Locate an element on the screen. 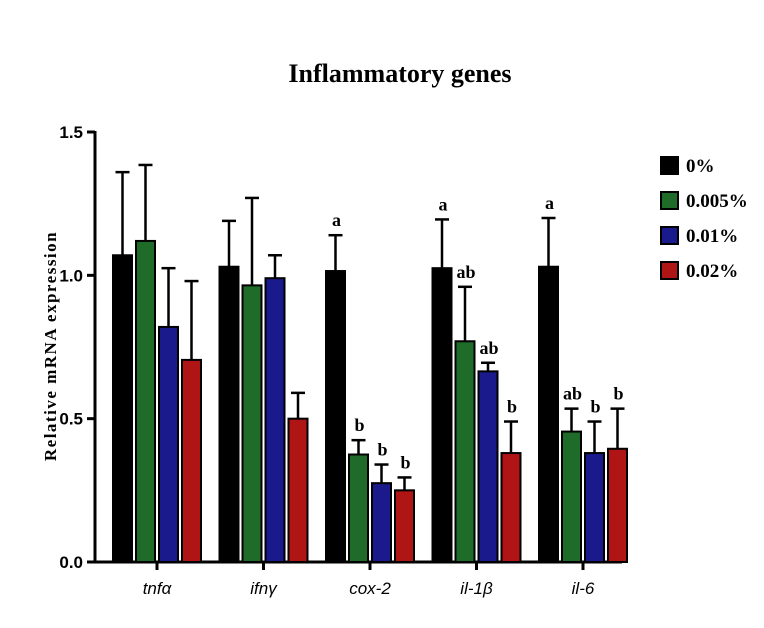 The width and height of the screenshot is (764, 628). x-tick-label: tnfα is located at coordinates (158, 588).